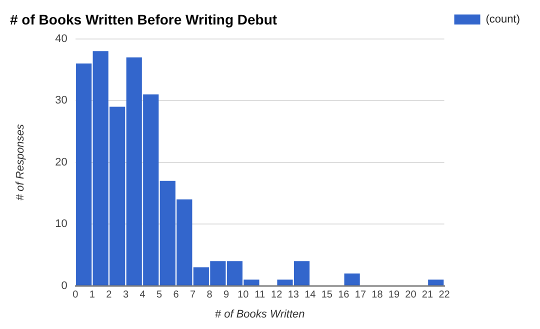 Image resolution: width=540 pixels, height=329 pixels. What do you see at coordinates (64, 286) in the screenshot?
I see `y-tick-label: 0` at bounding box center [64, 286].